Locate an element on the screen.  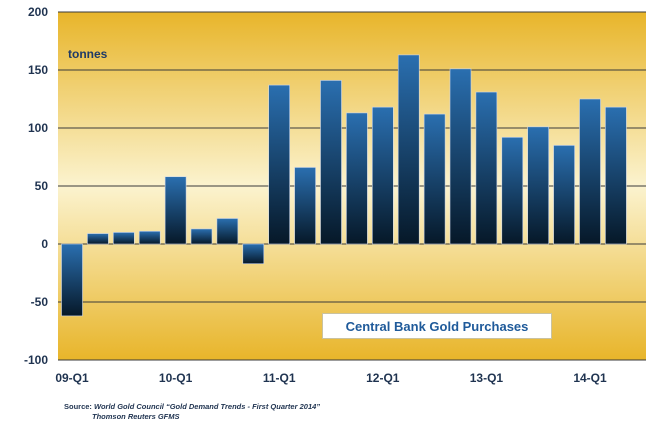
legend-label: Central Bank Gold Purchases is located at coordinates (437, 326).